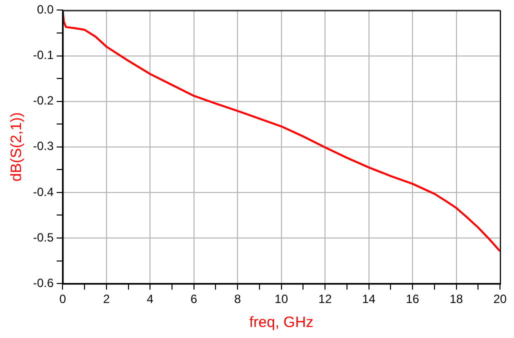 This screenshot has width=514, height=338. Describe the element at coordinates (150, 299) in the screenshot. I see `x-tick-label: 4` at that location.